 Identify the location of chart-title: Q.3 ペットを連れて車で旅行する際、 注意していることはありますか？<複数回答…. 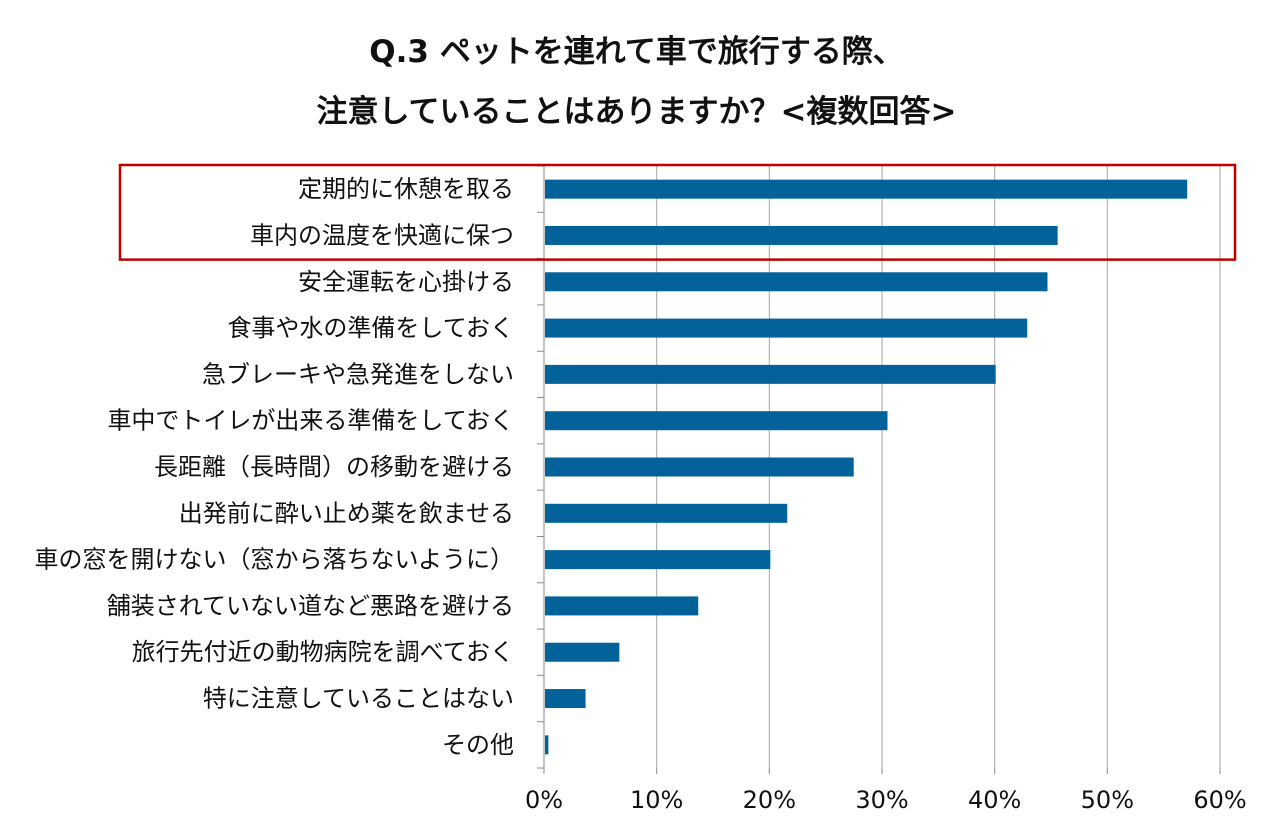
(636, 82).